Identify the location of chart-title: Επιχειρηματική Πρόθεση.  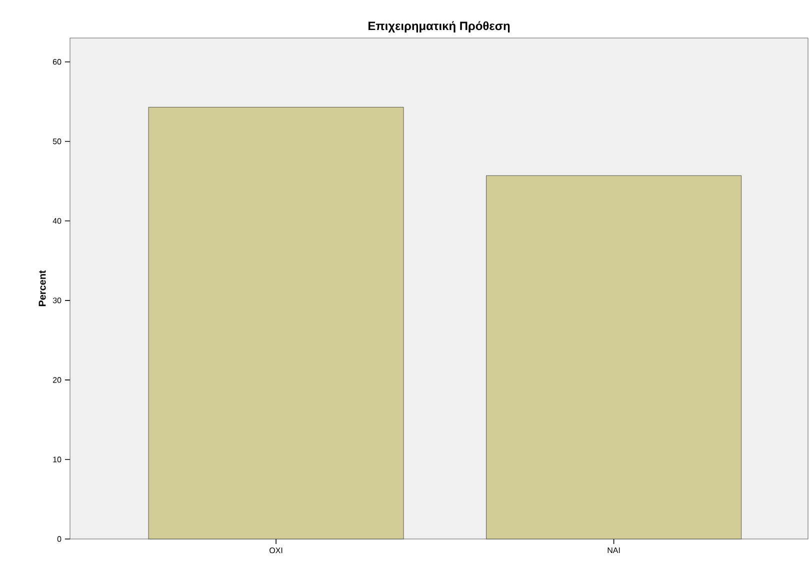
(439, 26).